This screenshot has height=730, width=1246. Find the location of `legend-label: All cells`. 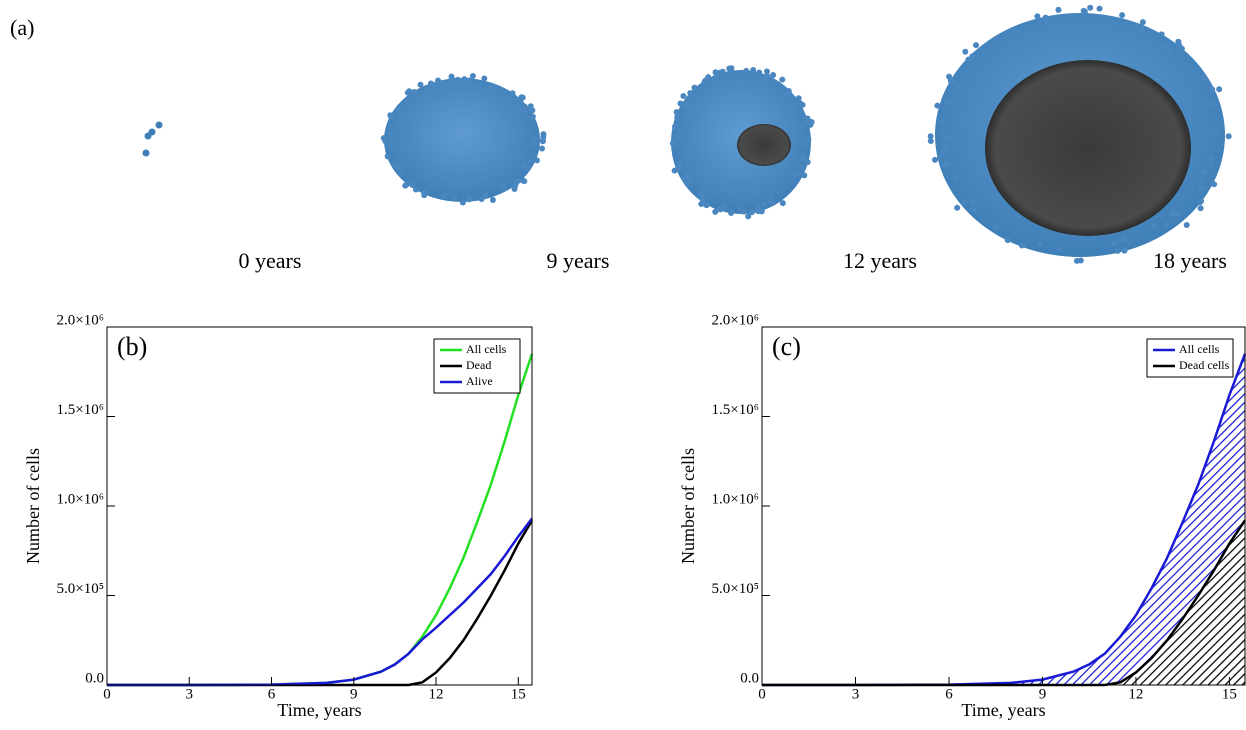

legend-label: All cells is located at coordinates (1199, 349).